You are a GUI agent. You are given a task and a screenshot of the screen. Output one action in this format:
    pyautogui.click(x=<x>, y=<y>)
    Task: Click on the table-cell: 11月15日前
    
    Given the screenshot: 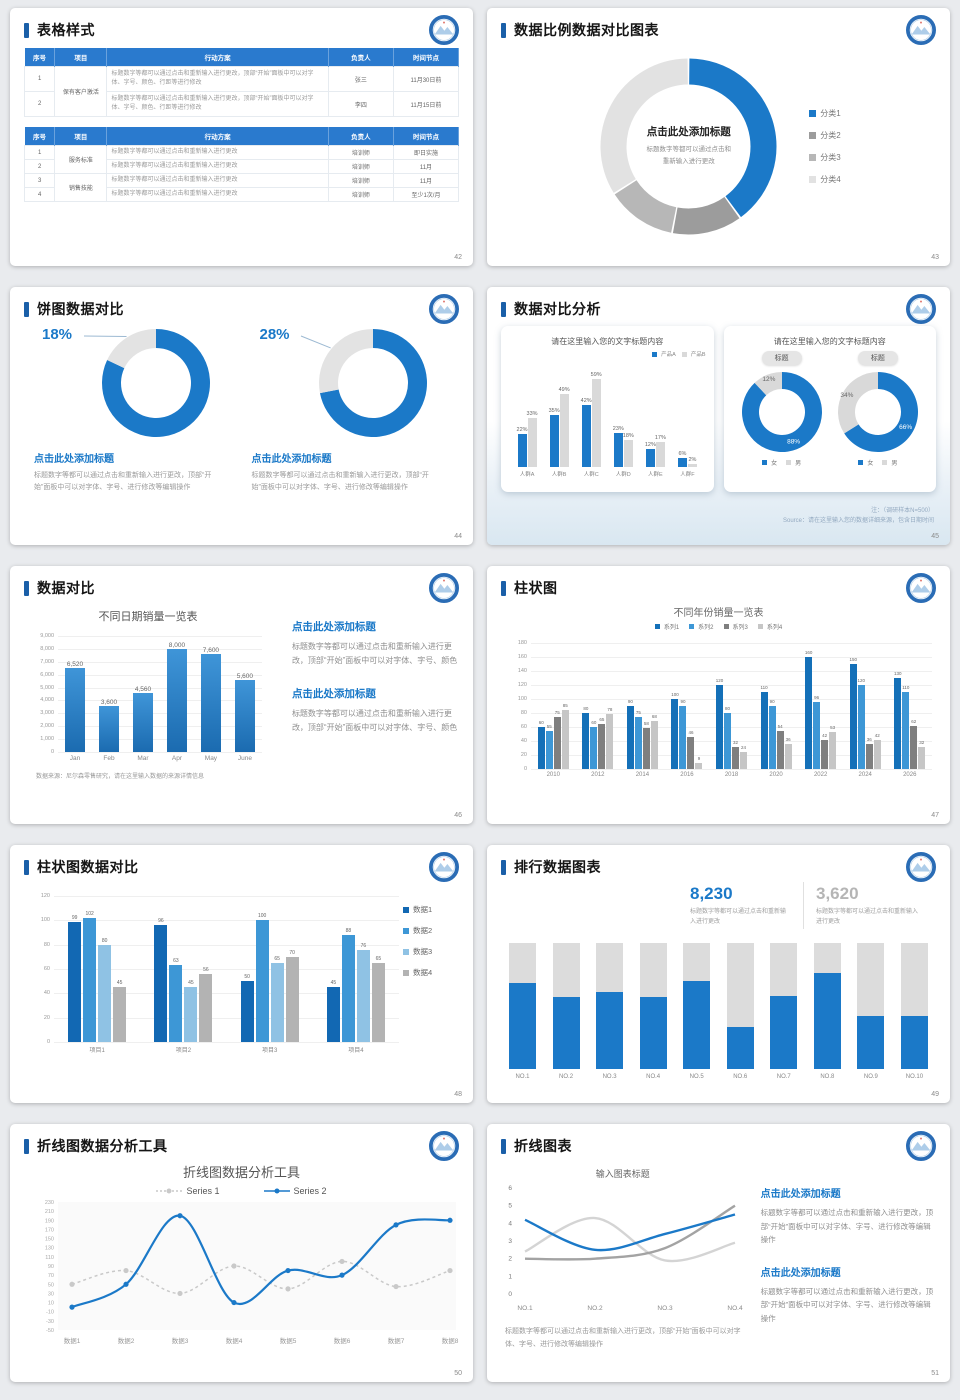 What is the action you would take?
    pyautogui.click(x=426, y=104)
    